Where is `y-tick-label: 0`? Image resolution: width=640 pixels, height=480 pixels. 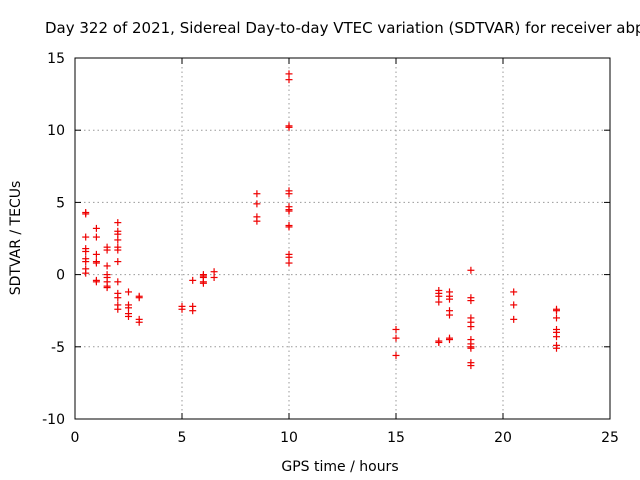
y-tick-label: 0 is located at coordinates (60, 276).